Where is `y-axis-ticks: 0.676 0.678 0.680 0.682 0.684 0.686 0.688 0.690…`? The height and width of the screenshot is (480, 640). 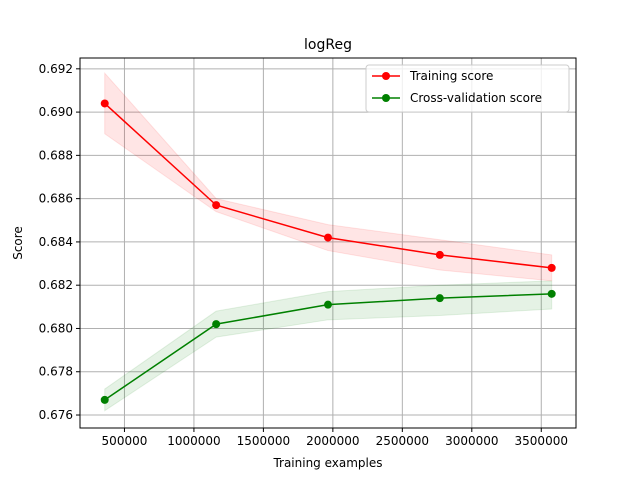 y-axis-ticks: 0.676 0.678 0.680 0.682 0.684 0.686 0.688 0.690… is located at coordinates (59, 242).